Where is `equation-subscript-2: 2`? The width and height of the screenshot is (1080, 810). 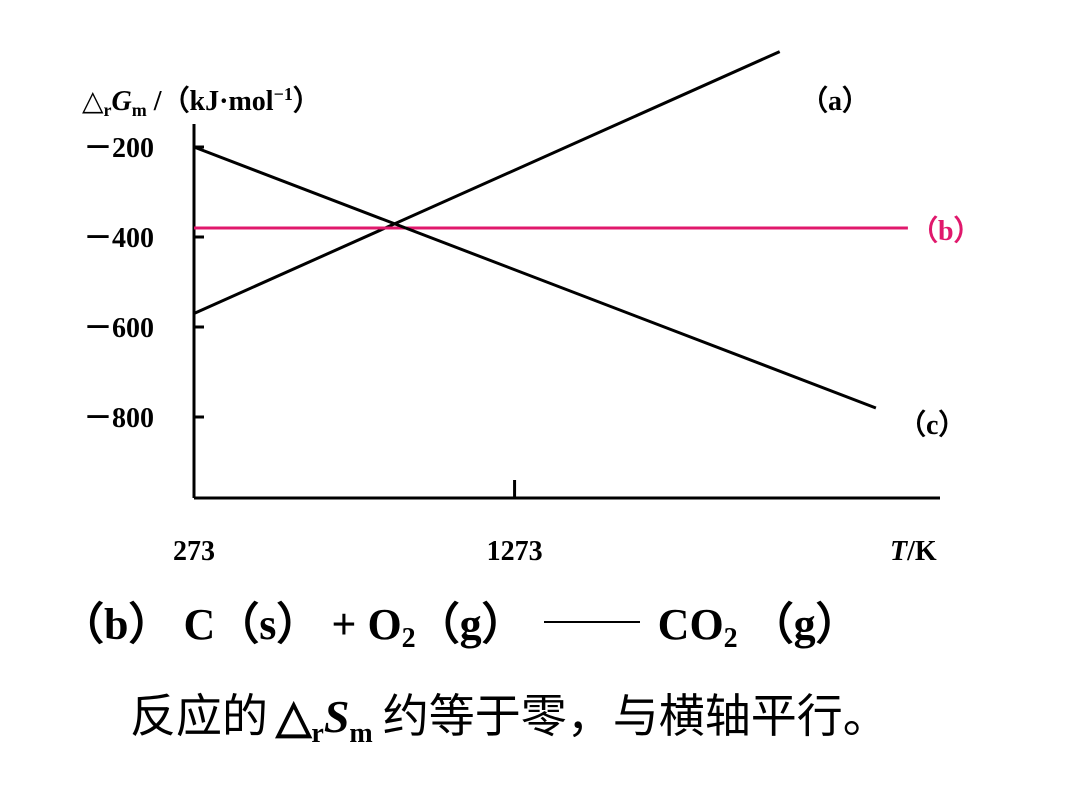 equation-subscript-2: 2 is located at coordinates (730, 638).